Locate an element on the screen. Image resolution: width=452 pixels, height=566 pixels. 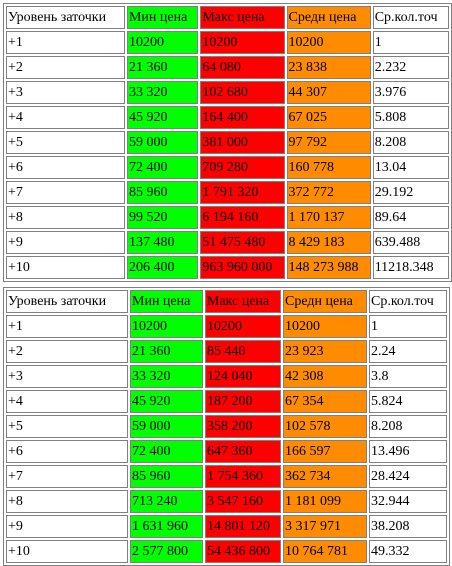
cell-avg-price: 3 317 971 is located at coordinates (325, 526).